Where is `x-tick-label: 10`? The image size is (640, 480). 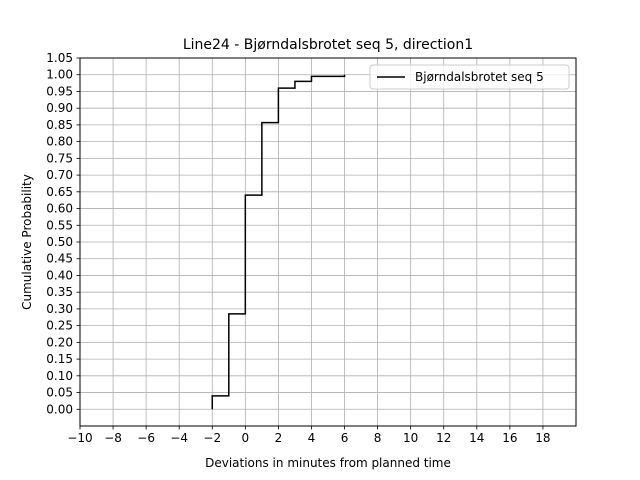 x-tick-label: 10 is located at coordinates (410, 438).